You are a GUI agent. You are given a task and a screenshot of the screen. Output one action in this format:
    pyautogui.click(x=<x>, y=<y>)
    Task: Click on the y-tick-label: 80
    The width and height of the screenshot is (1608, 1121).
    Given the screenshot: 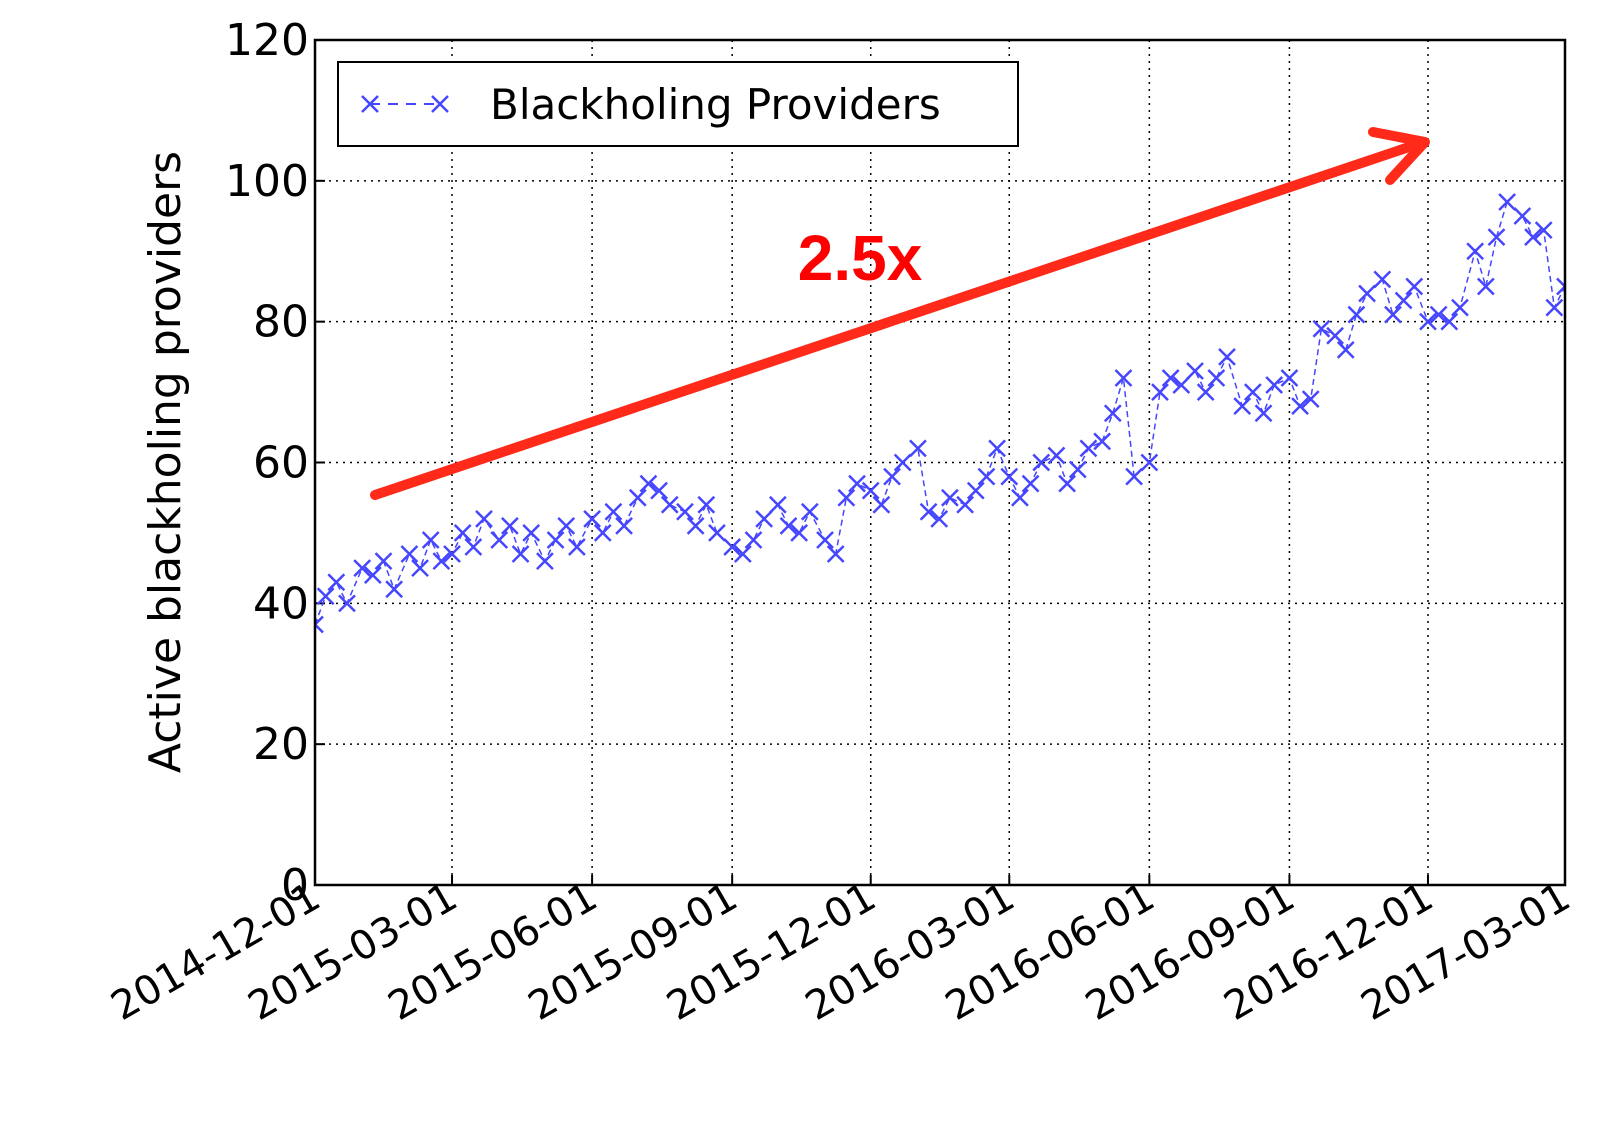 What is the action you would take?
    pyautogui.click(x=281, y=322)
    